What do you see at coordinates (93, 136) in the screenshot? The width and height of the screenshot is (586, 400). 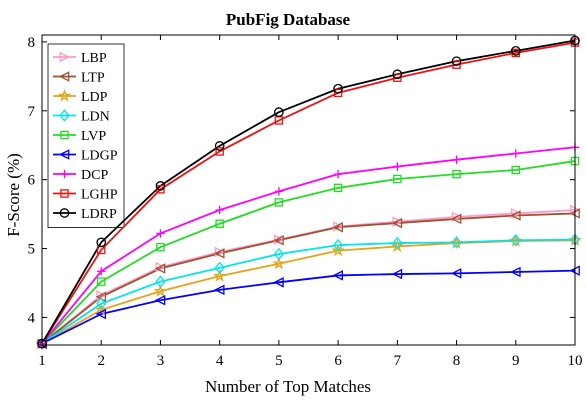 I see `legend-label-lvp: LVP` at bounding box center [93, 136].